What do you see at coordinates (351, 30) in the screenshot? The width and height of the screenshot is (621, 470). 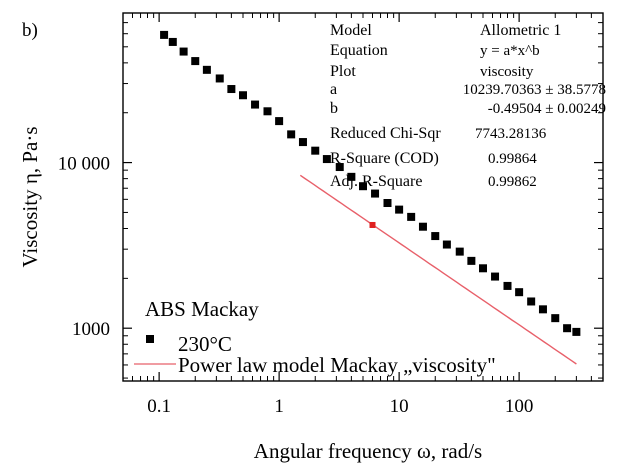 I see `fit-row-label: Model` at bounding box center [351, 30].